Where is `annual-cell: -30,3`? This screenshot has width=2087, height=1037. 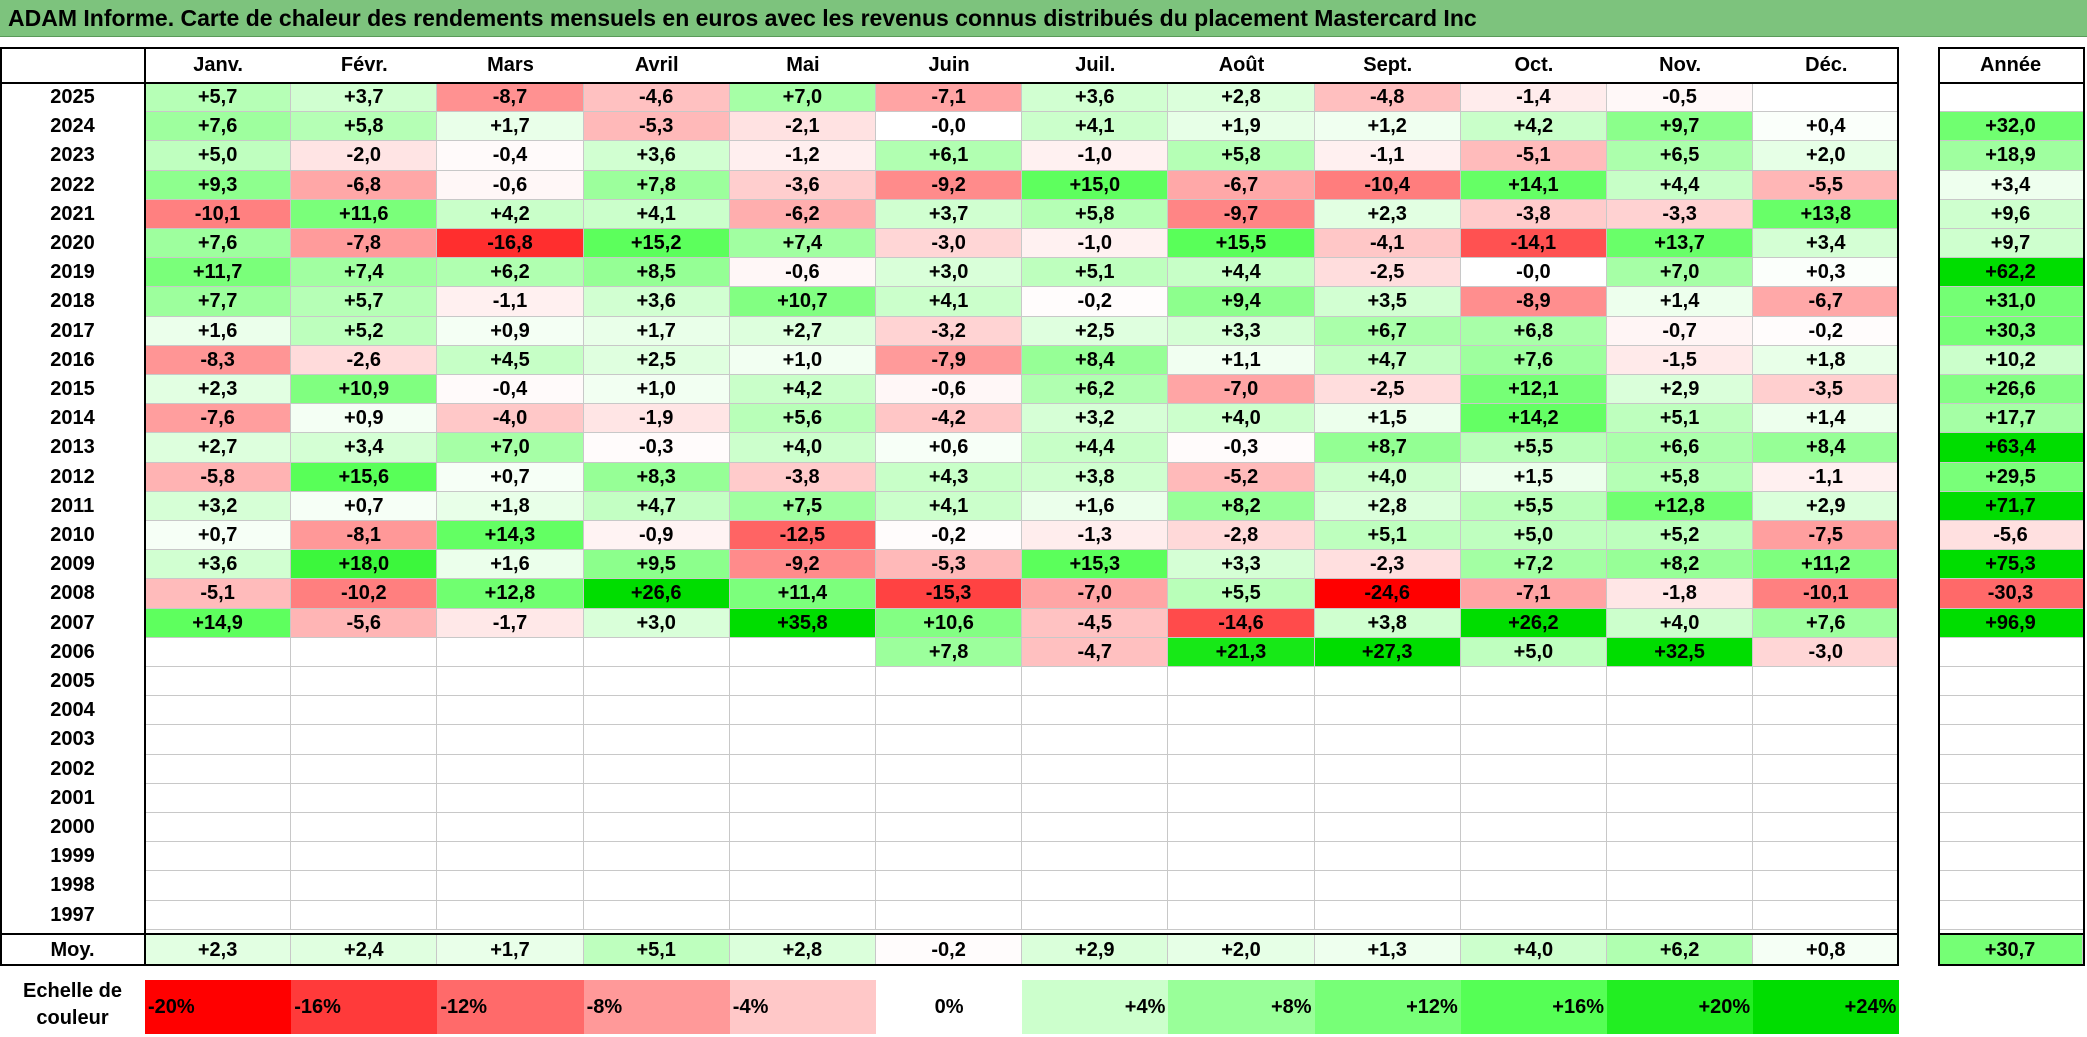 annual-cell: -30,3 is located at coordinates (2010, 594).